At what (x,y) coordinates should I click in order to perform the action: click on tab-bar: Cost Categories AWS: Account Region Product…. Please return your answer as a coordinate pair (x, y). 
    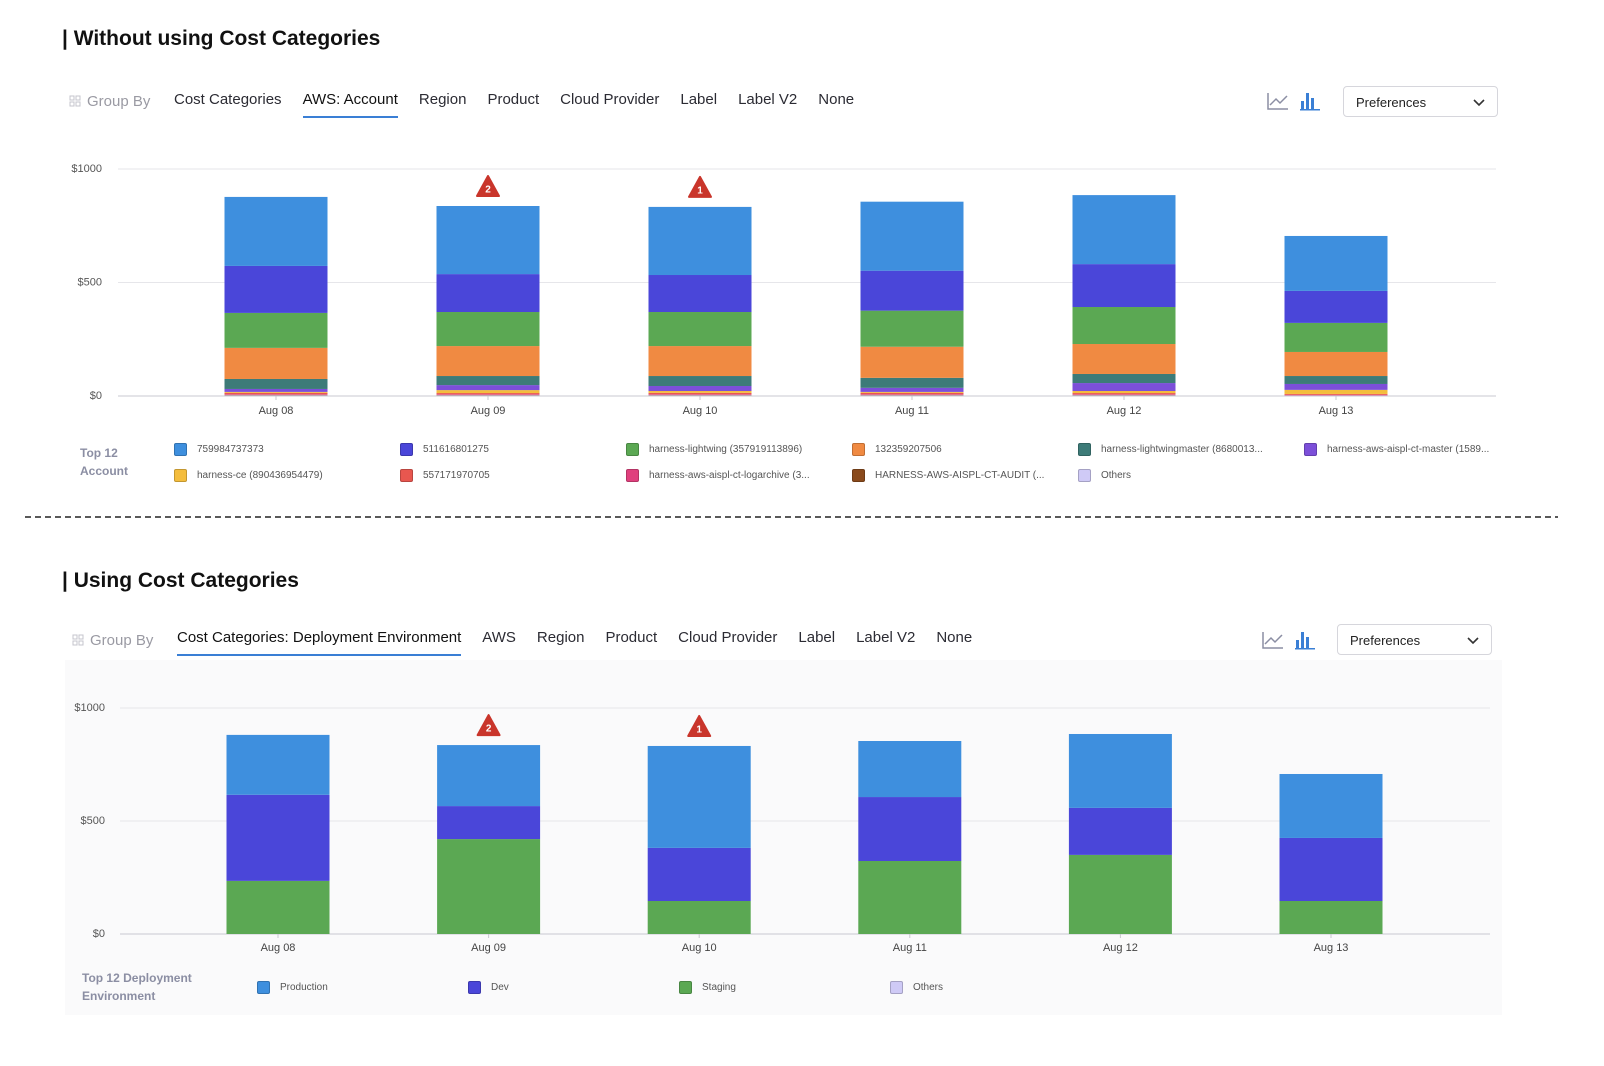
    Looking at the image, I should click on (514, 104).